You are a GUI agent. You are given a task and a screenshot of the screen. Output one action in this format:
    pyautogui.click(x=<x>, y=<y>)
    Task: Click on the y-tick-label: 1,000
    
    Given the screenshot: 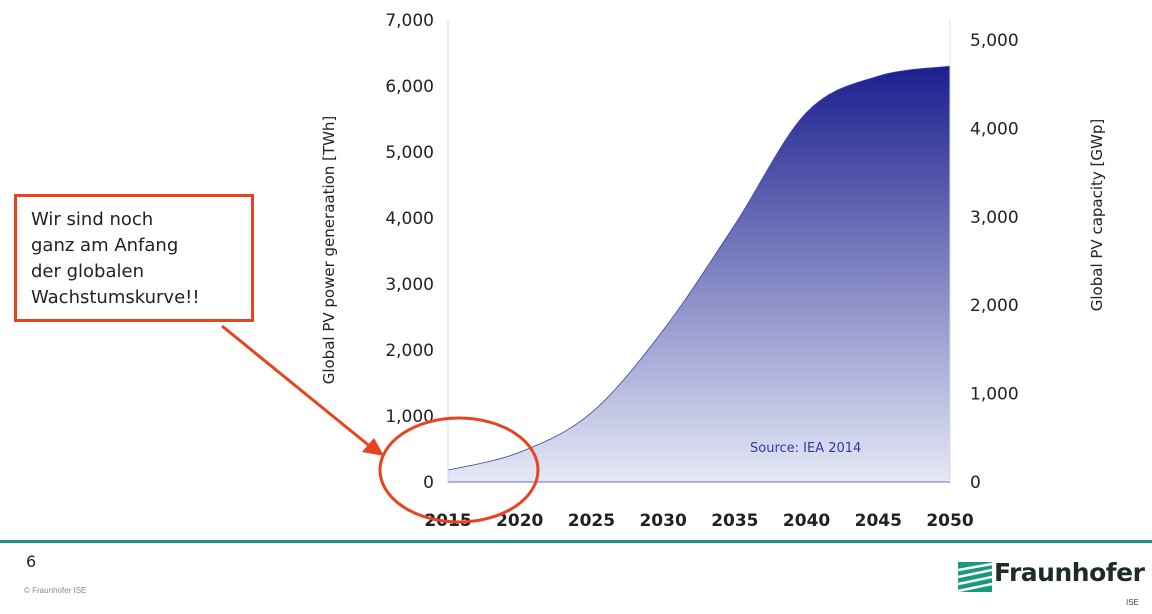 What is the action you would take?
    pyautogui.click(x=409, y=417)
    